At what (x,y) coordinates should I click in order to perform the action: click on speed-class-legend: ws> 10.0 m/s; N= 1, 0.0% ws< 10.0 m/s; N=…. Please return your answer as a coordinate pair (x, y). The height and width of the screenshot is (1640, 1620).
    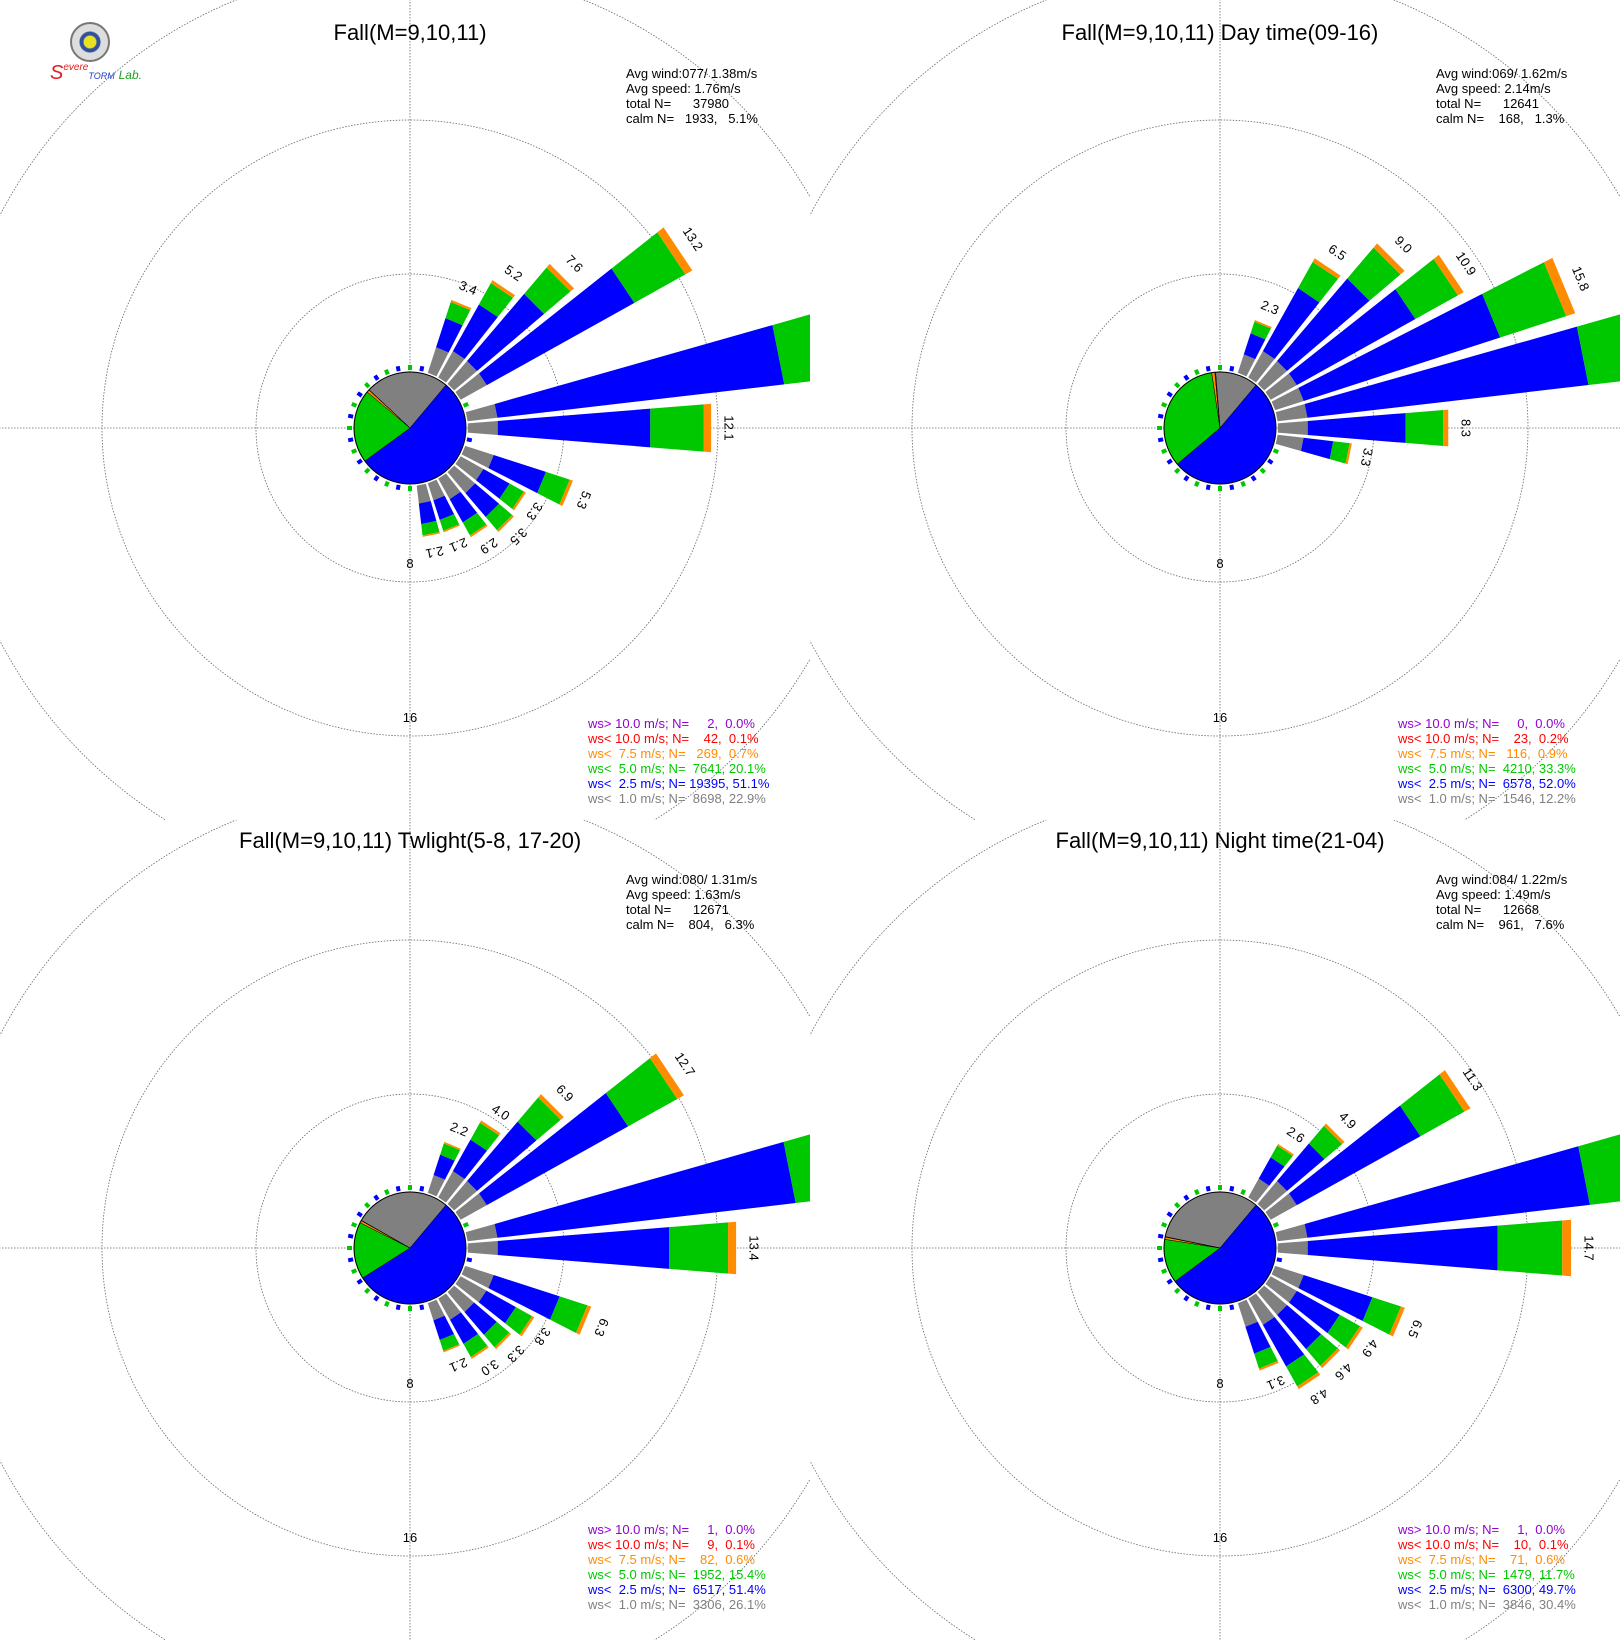
    Looking at the image, I should click on (1487, 1567).